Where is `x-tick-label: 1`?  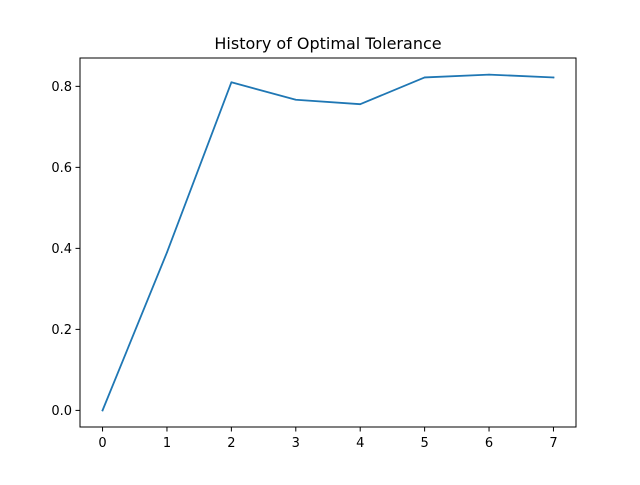 x-tick-label: 1 is located at coordinates (167, 443).